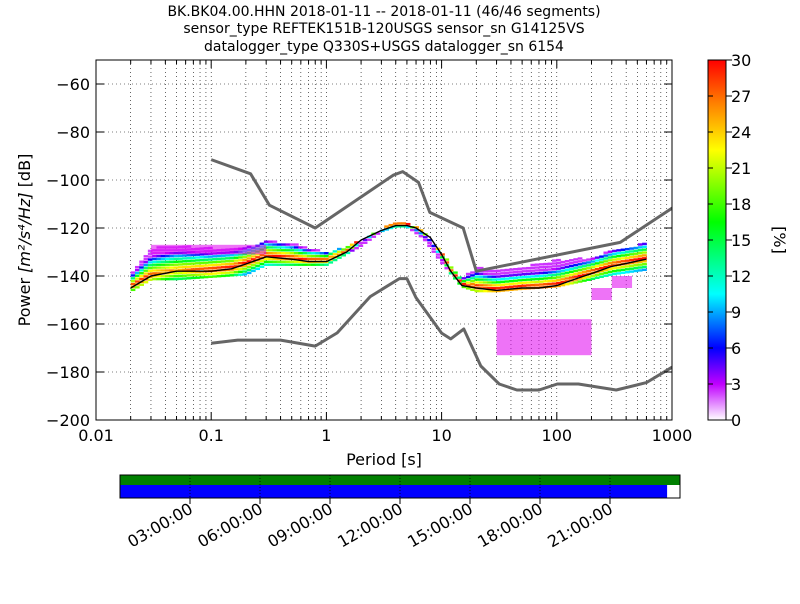 The height and width of the screenshot is (604, 800). Describe the element at coordinates (160, 525) in the screenshot. I see `timeline-tick-label: 03:00:00` at that location.